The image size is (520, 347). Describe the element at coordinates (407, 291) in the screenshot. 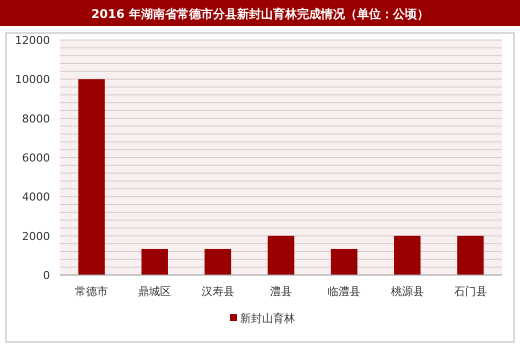

I see `x-tick-label: 桃源县` at that location.